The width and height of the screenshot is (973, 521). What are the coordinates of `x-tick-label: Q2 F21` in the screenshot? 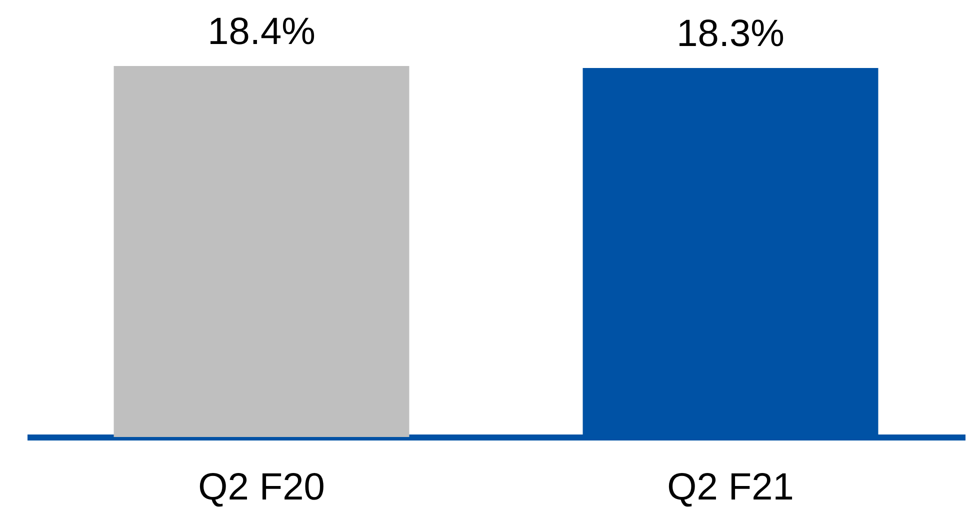 It's located at (730, 487).